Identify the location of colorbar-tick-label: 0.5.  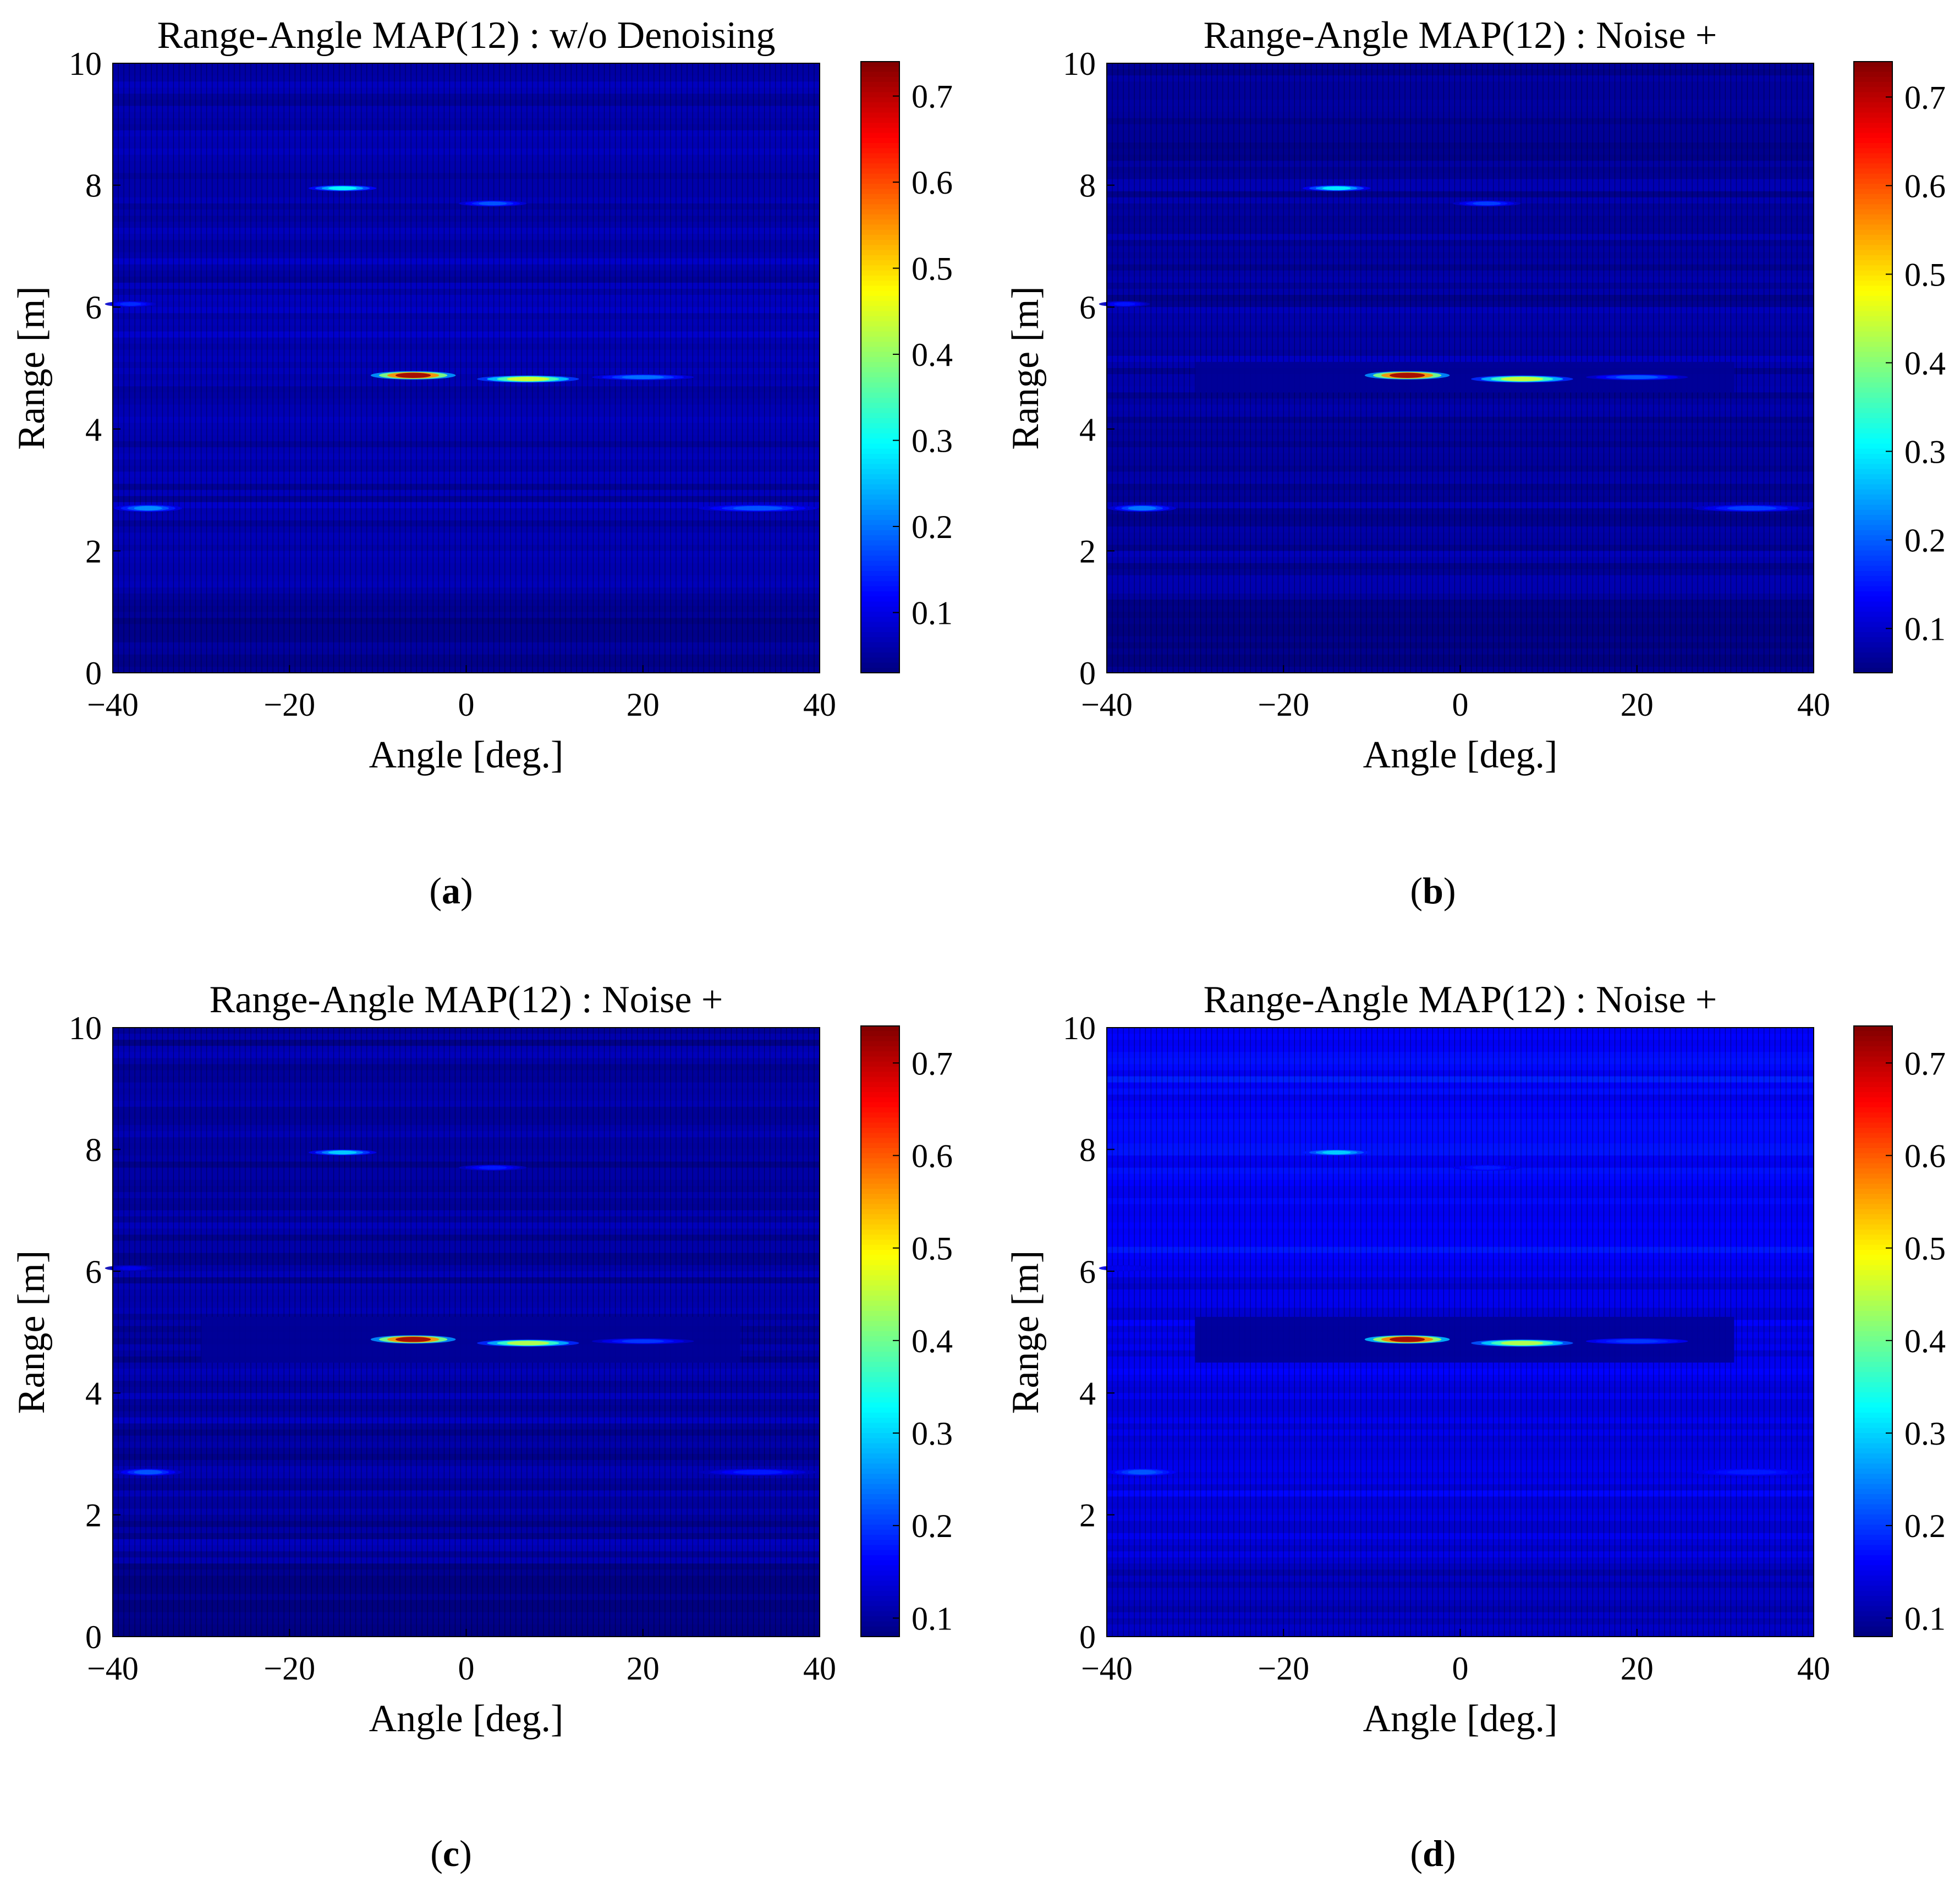
(933, 1249).